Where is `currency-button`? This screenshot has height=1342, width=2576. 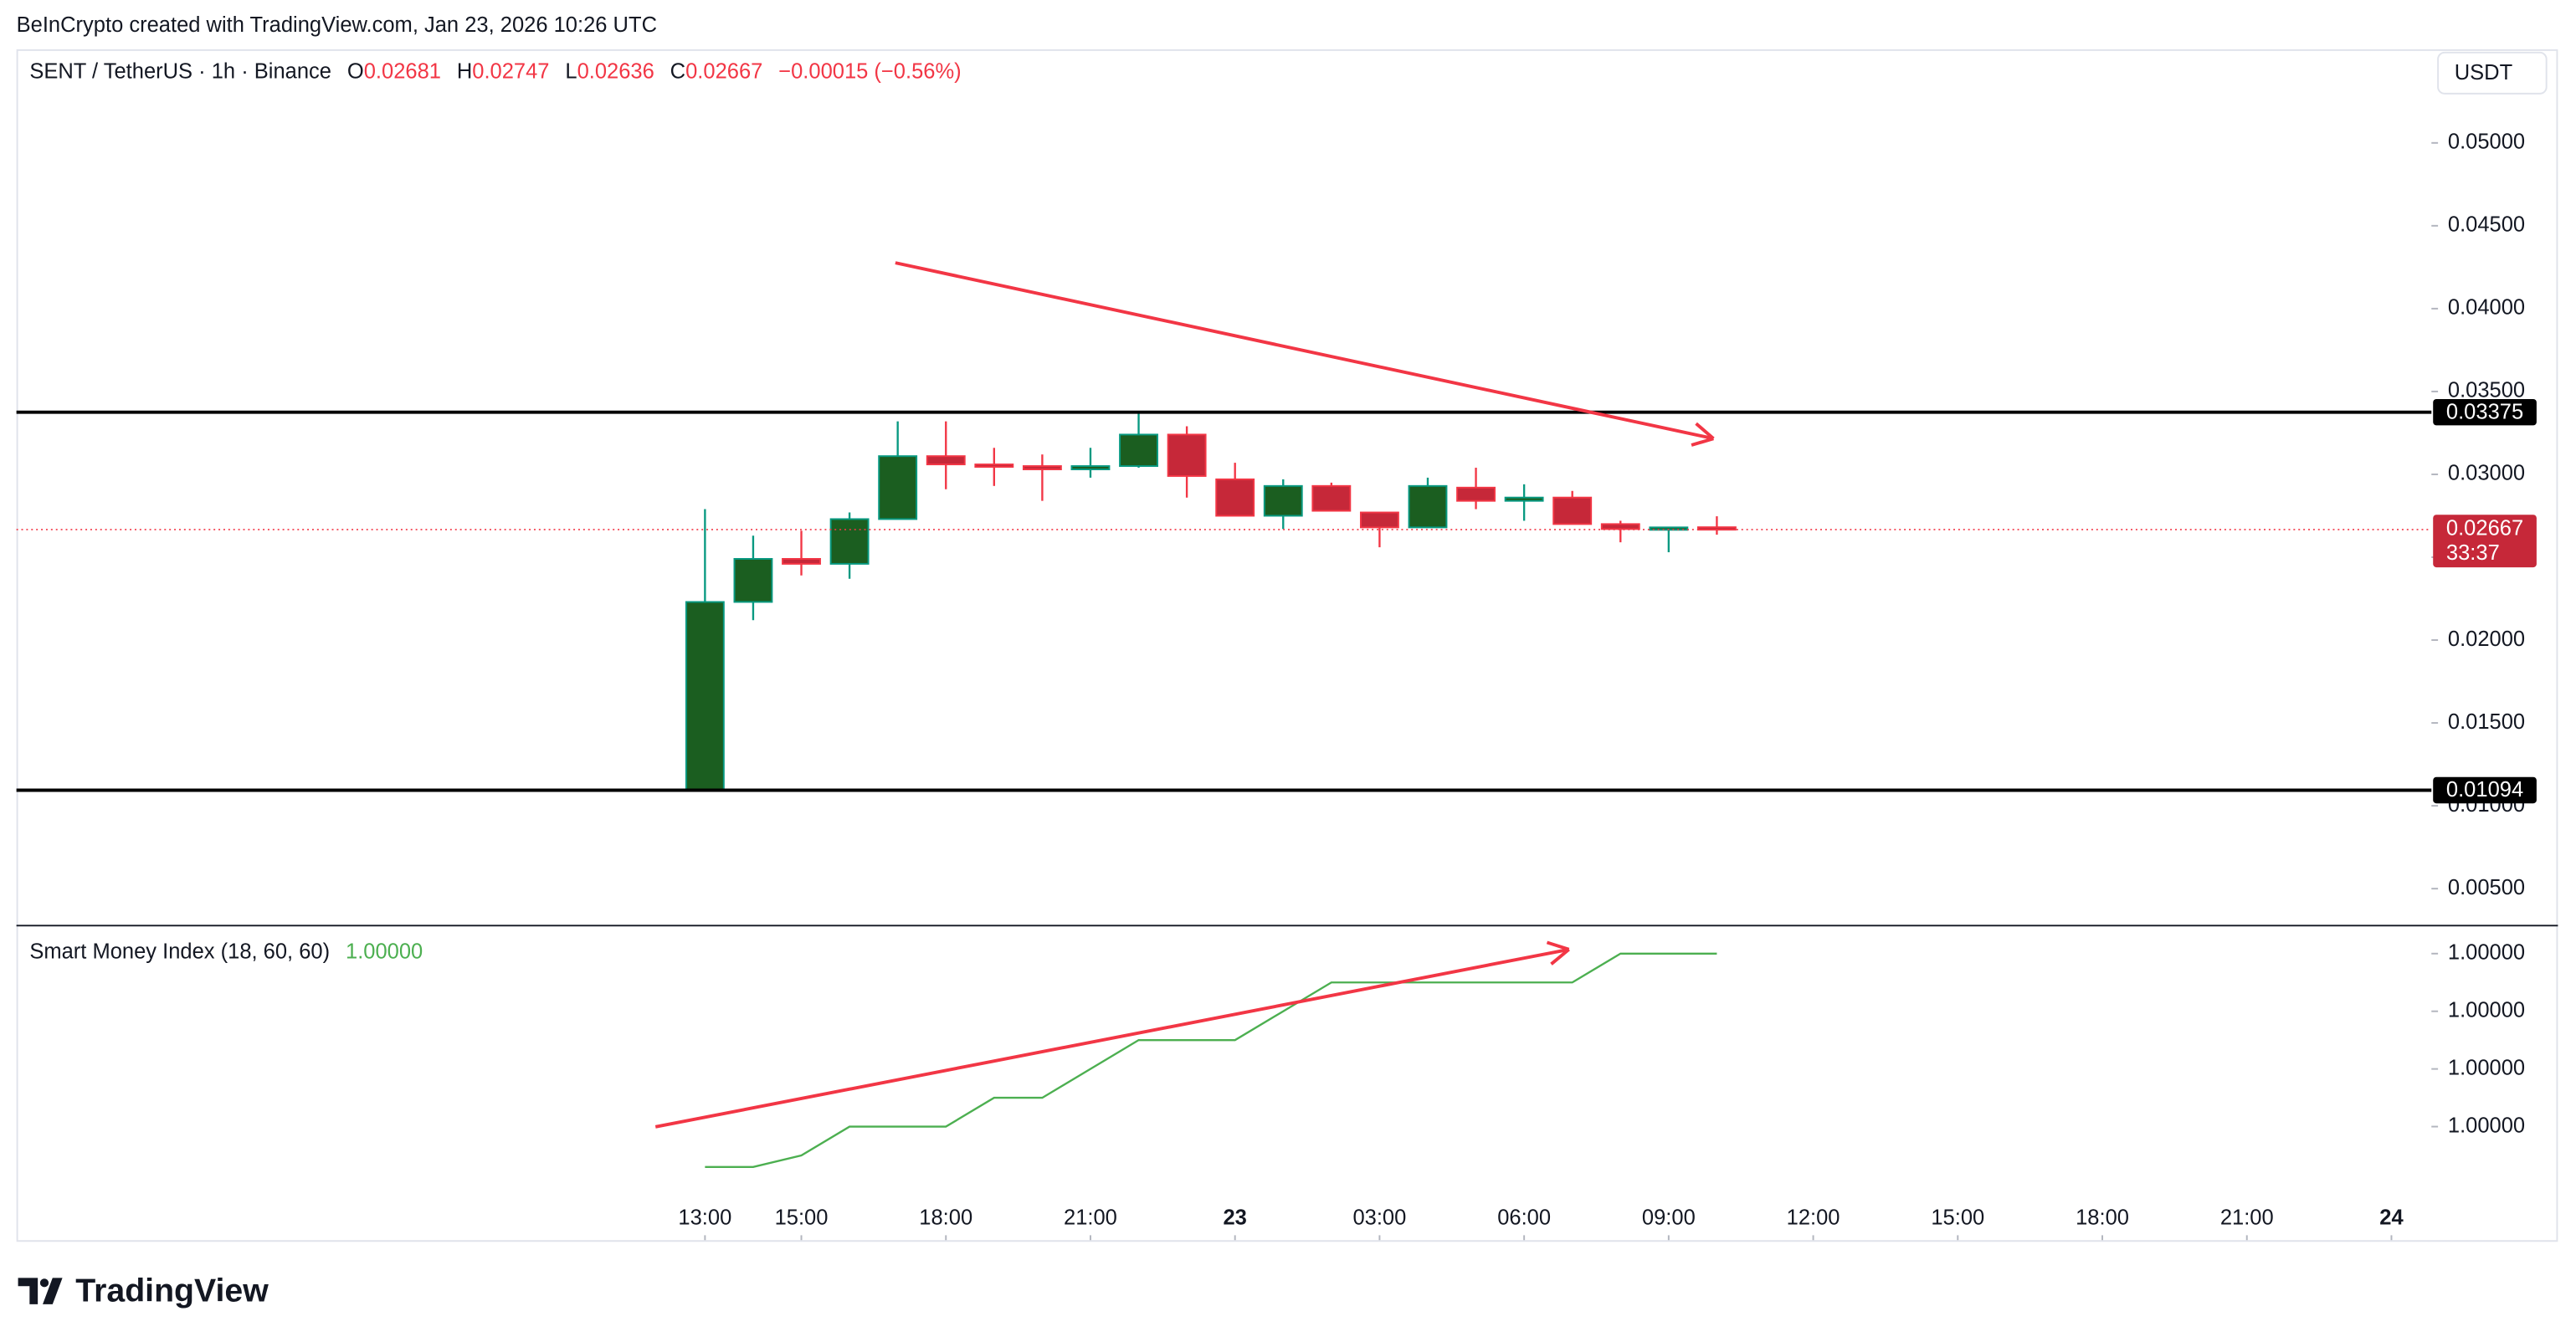
currency-button is located at coordinates (2492, 73).